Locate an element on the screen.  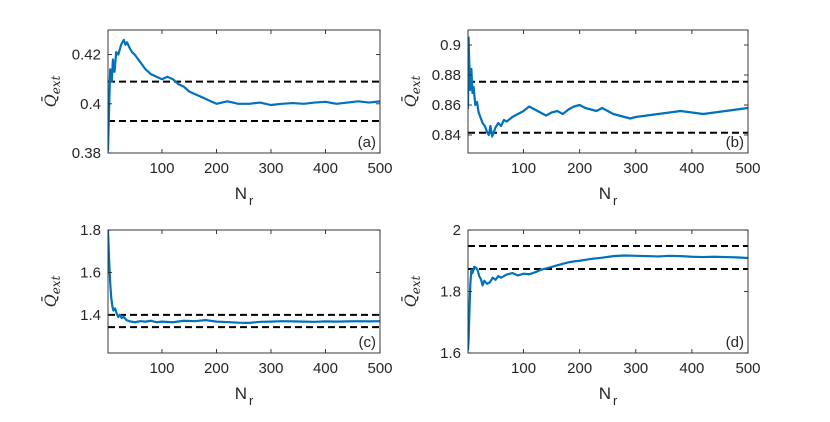
y-tick-label: 0.88 is located at coordinates (446, 75).